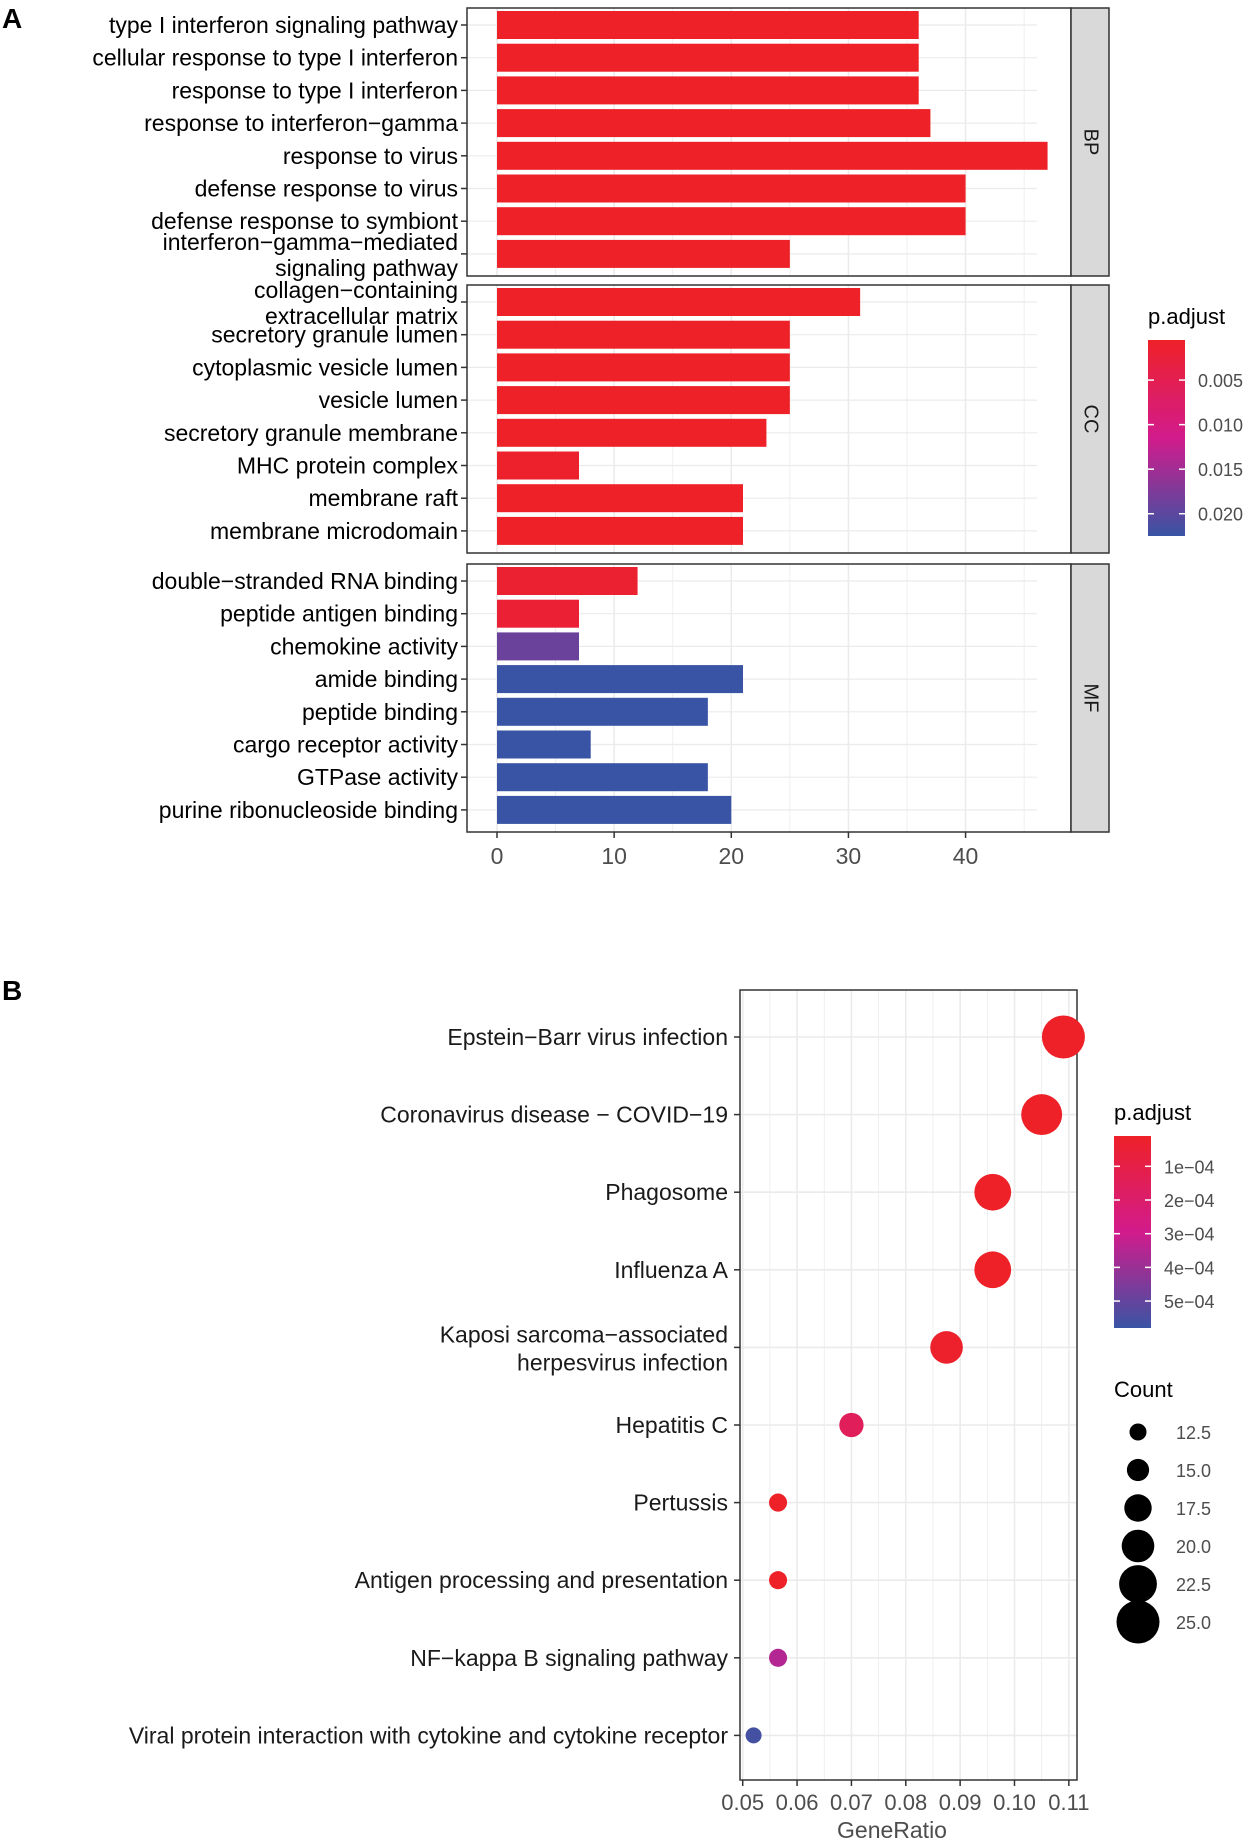  What do you see at coordinates (1163, 1533) in the screenshot?
I see `chart-b-size-legend-keys: 12.5 15.0 17.5 20.0 22.5 25.0` at bounding box center [1163, 1533].